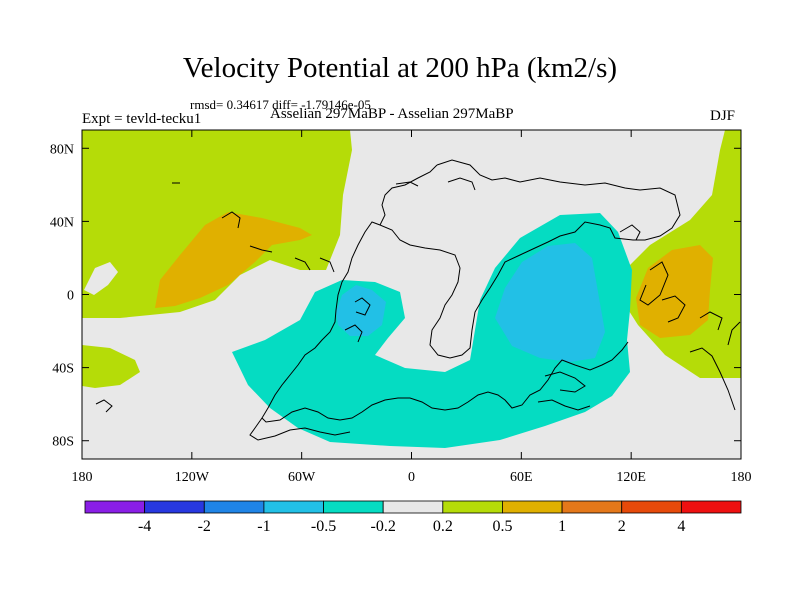 The height and width of the screenshot is (600, 800). Describe the element at coordinates (408, 195) in the screenshot. I see `coastline-north` at that location.